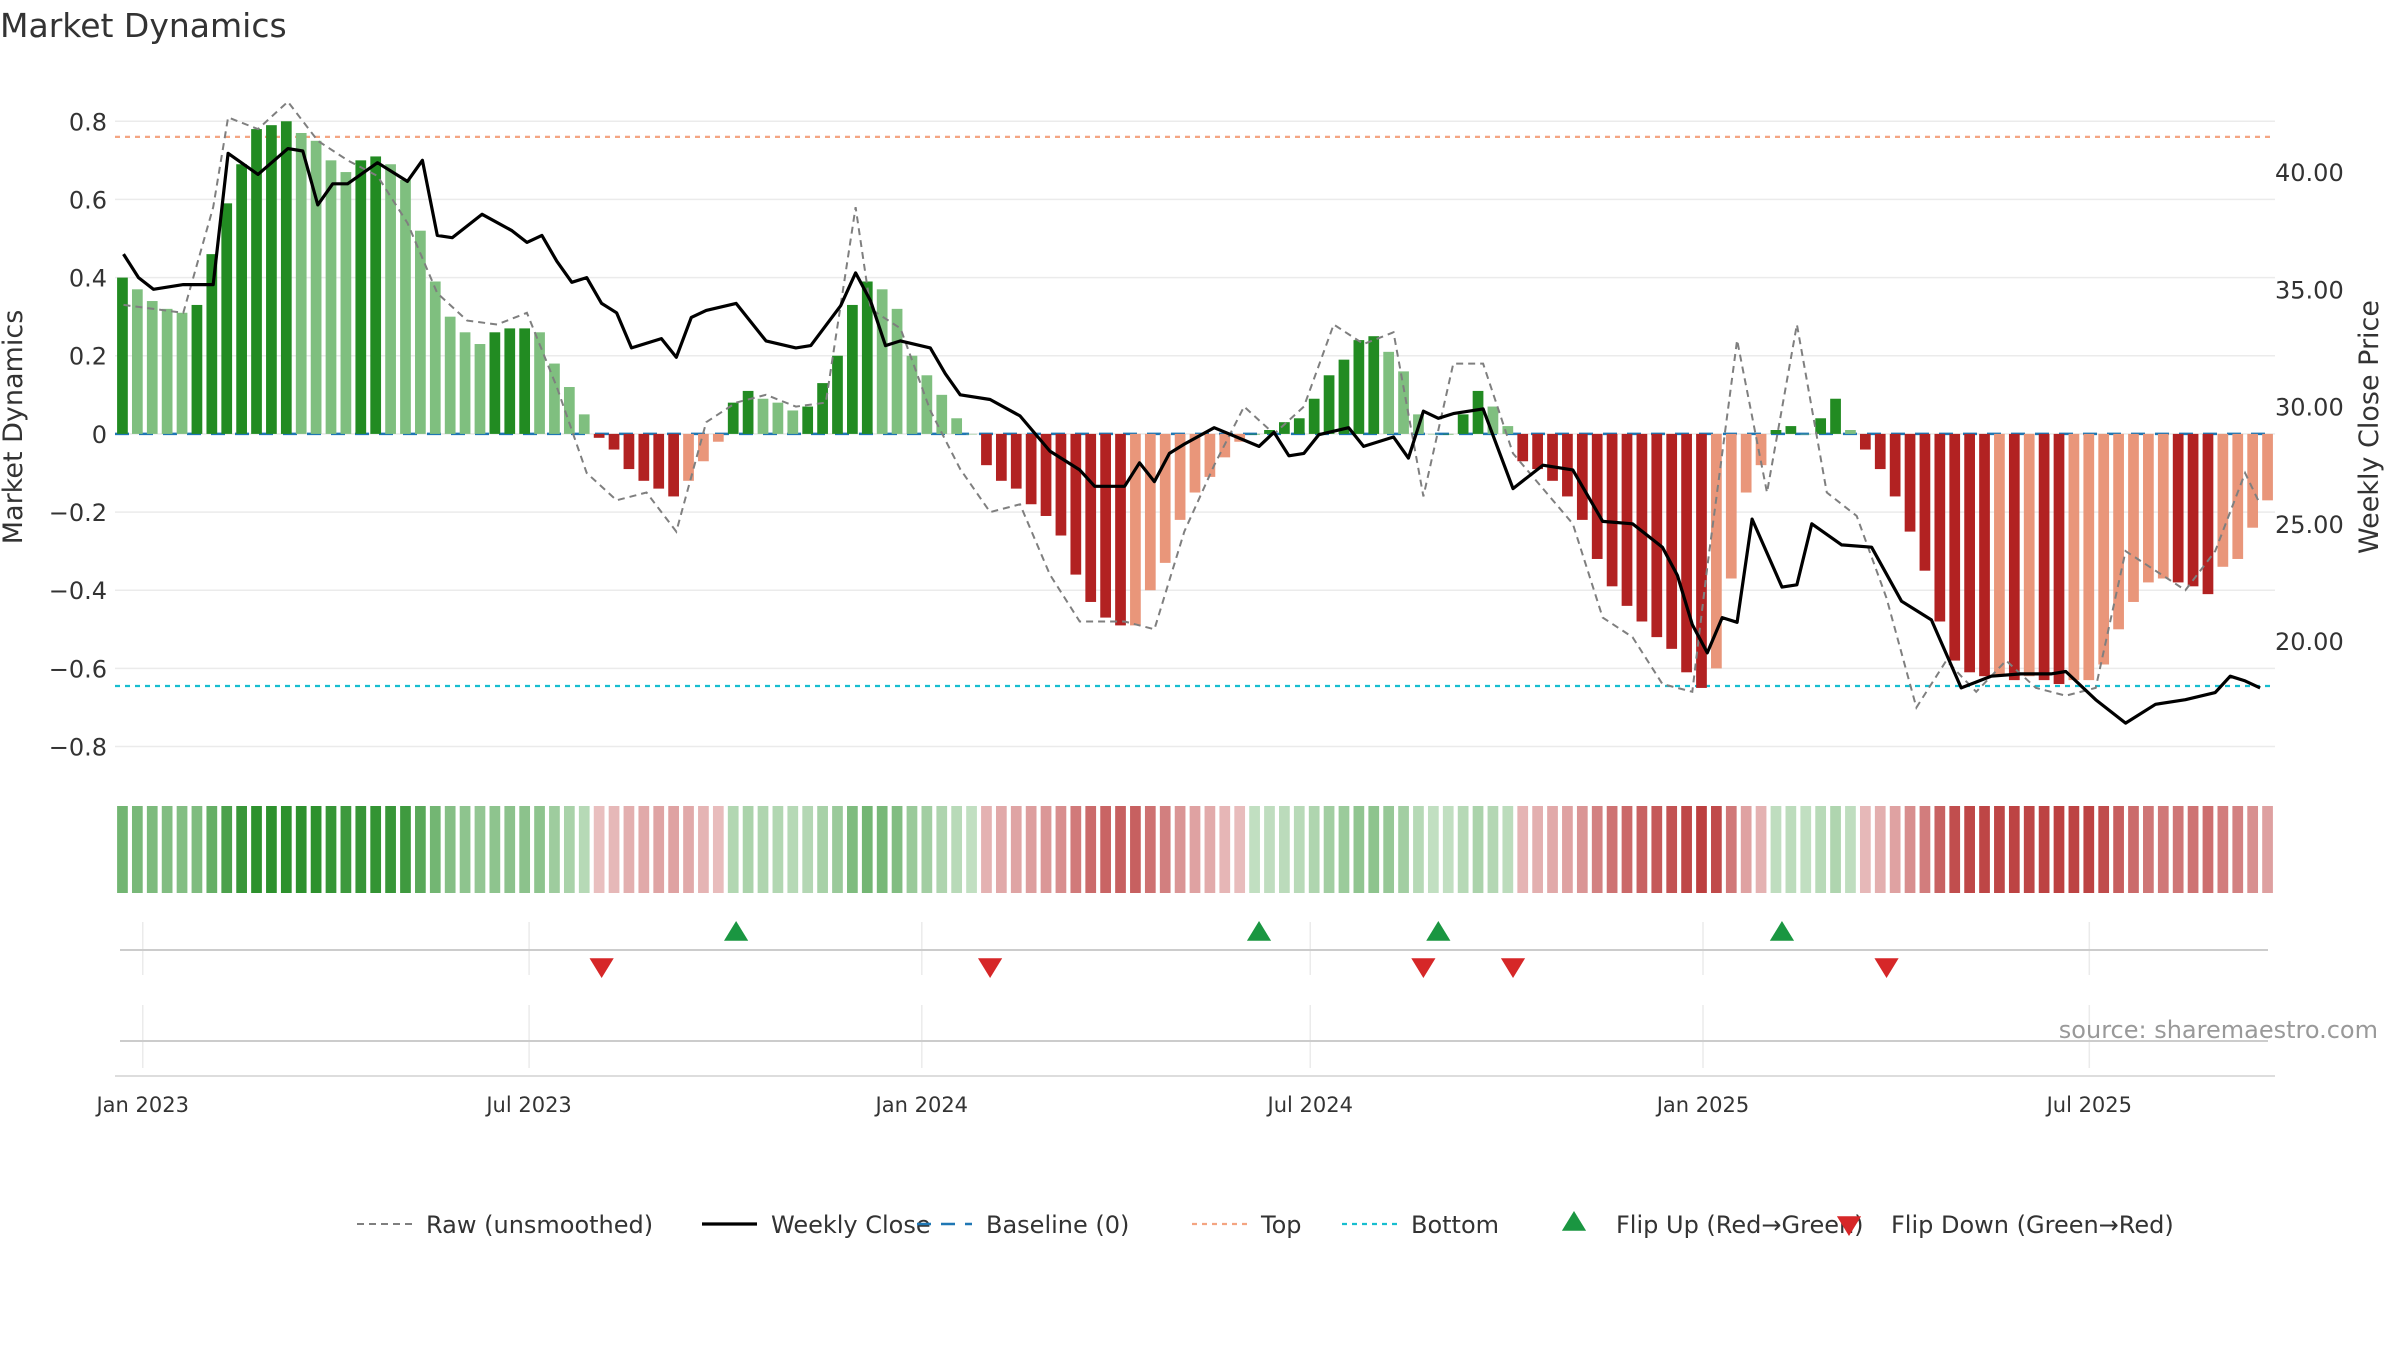  I want to click on legend-item: Top, so click(1247, 1225).